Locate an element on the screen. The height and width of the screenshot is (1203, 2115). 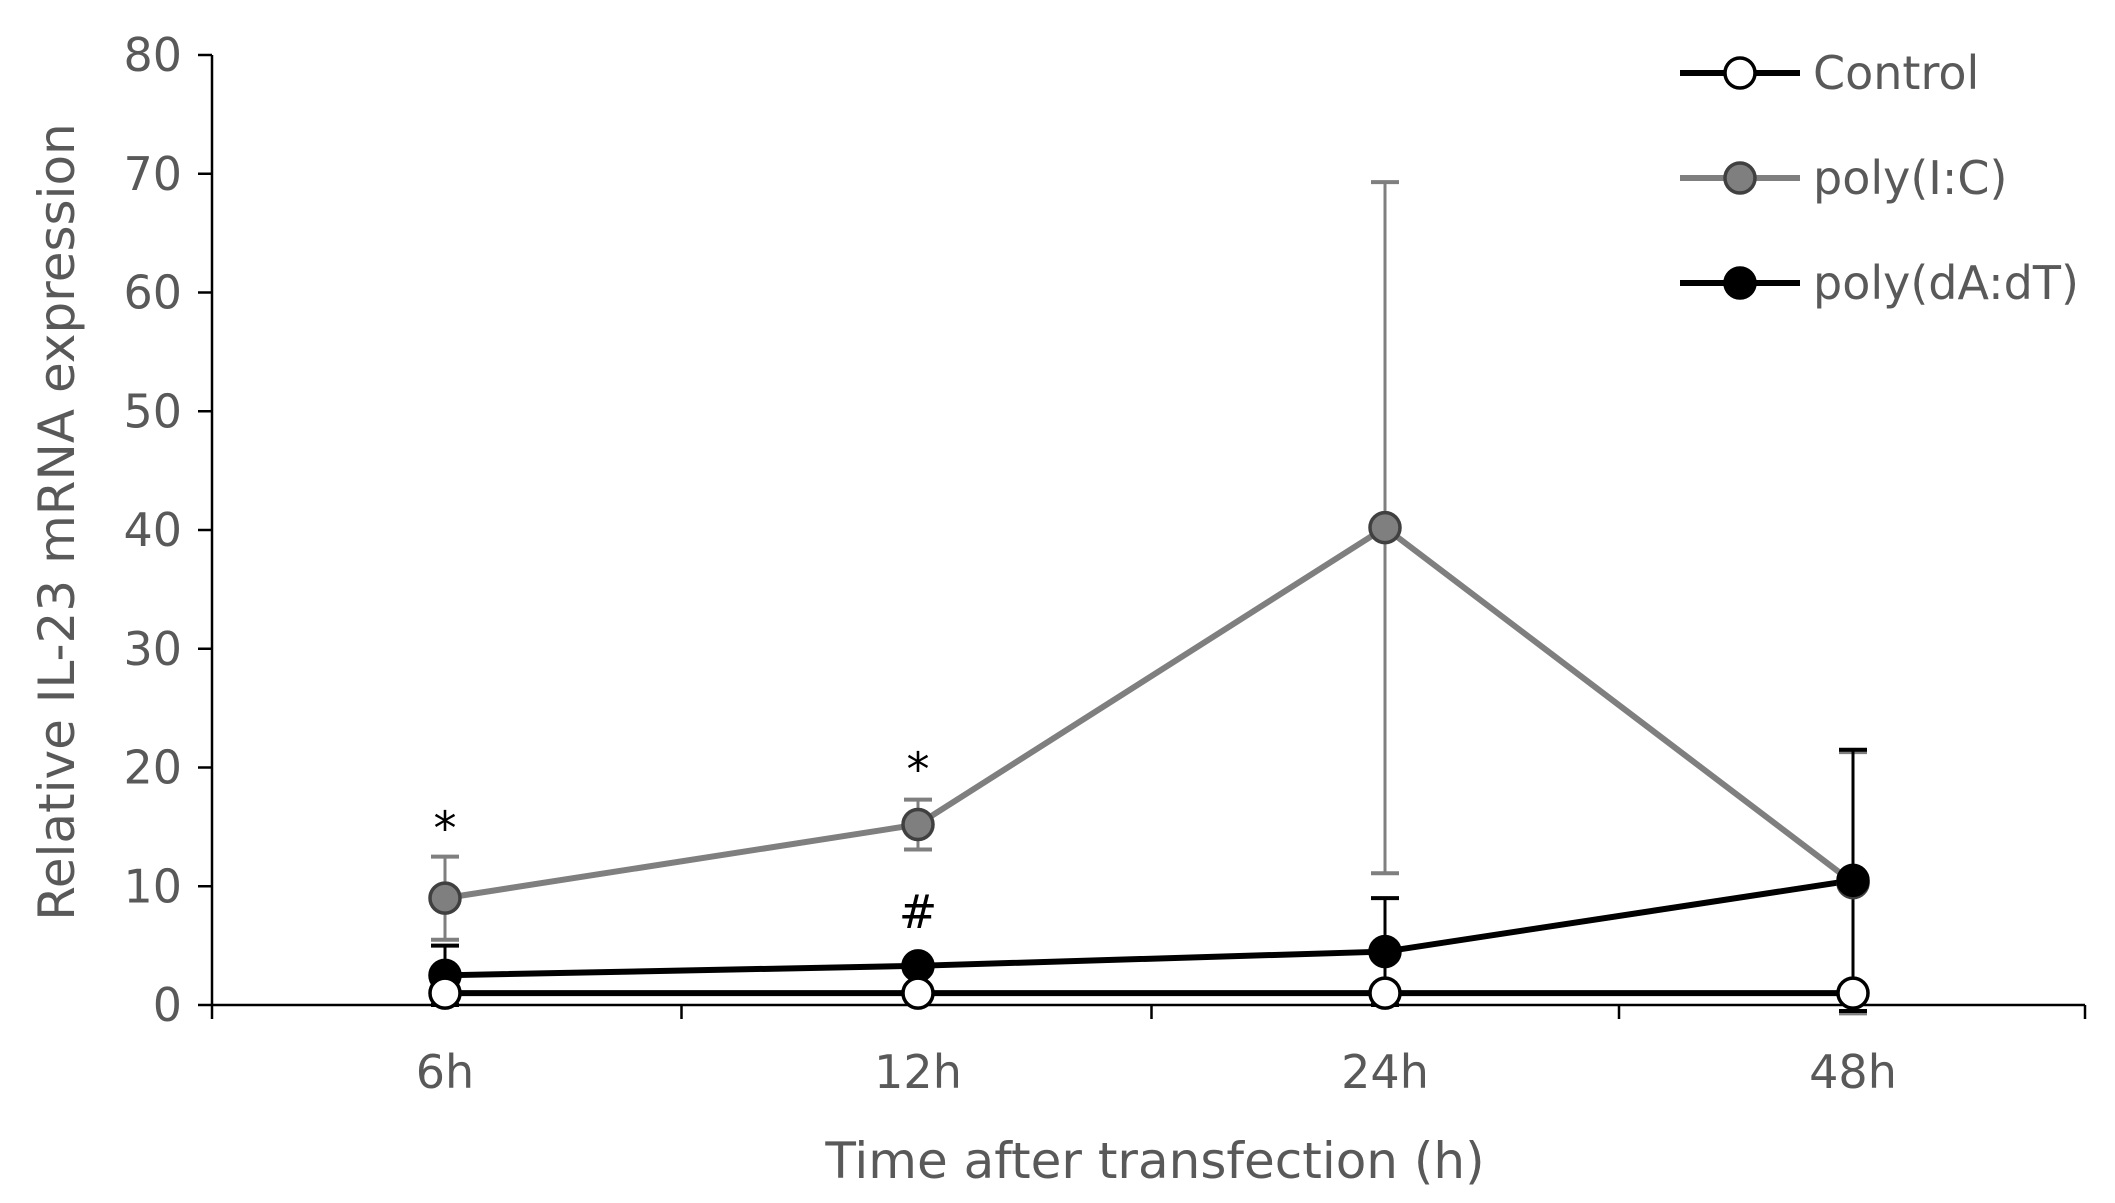
significance-annotations: * * # is located at coordinates (686, 840).